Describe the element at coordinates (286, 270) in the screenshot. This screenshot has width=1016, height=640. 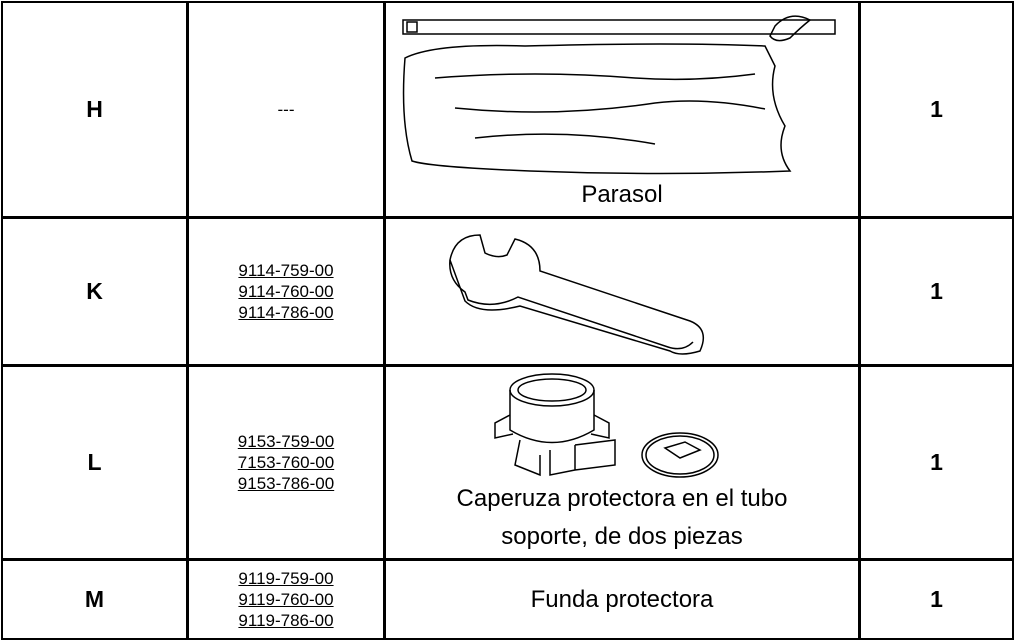
I see `part-number: 9114-759-00` at that location.